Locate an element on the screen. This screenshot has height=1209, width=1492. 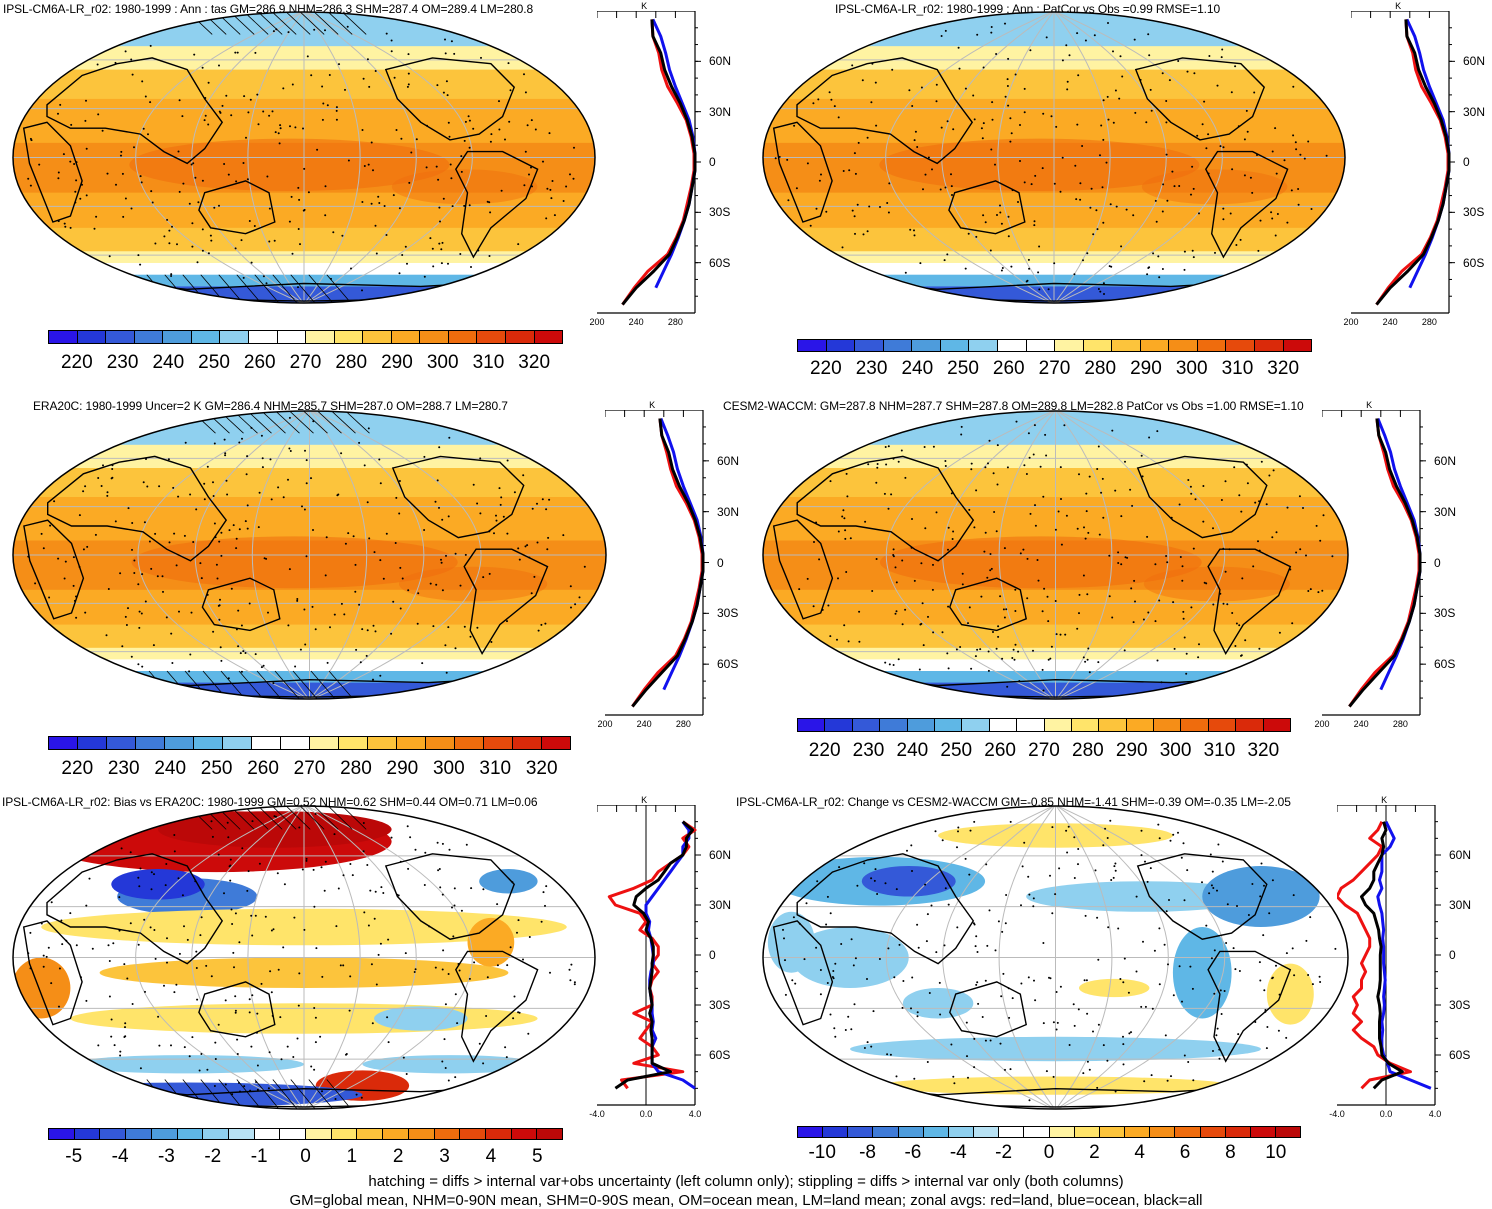
colorbar-tick-label: -4 is located at coordinates (120, 1156).